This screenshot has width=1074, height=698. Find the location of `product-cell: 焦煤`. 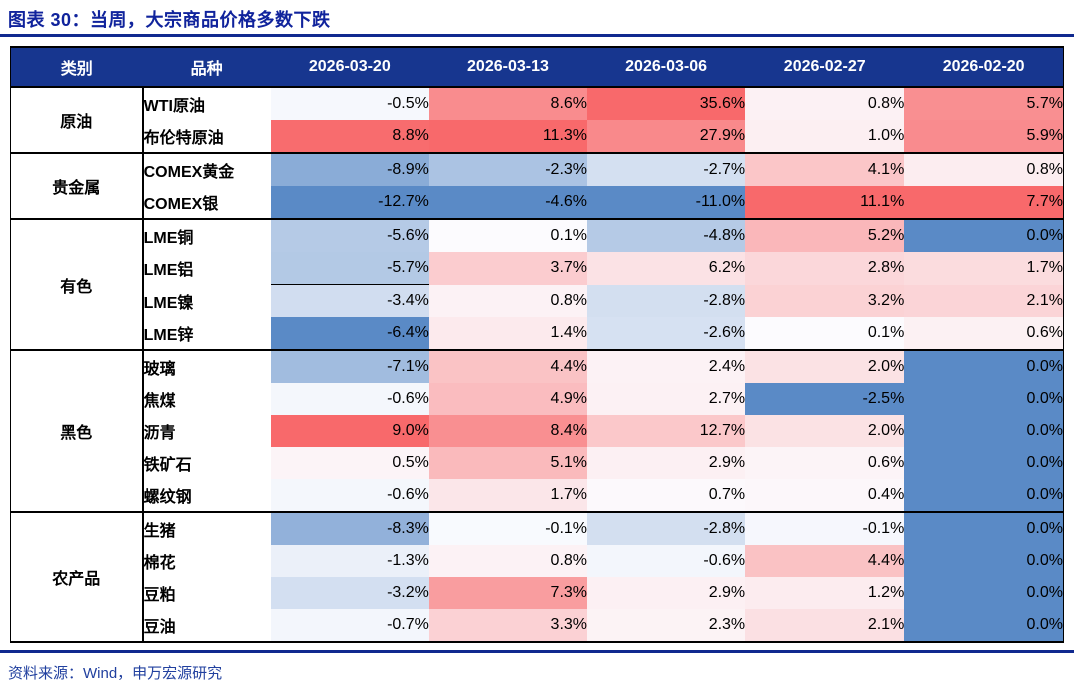

product-cell: 焦煤 is located at coordinates (206, 399).